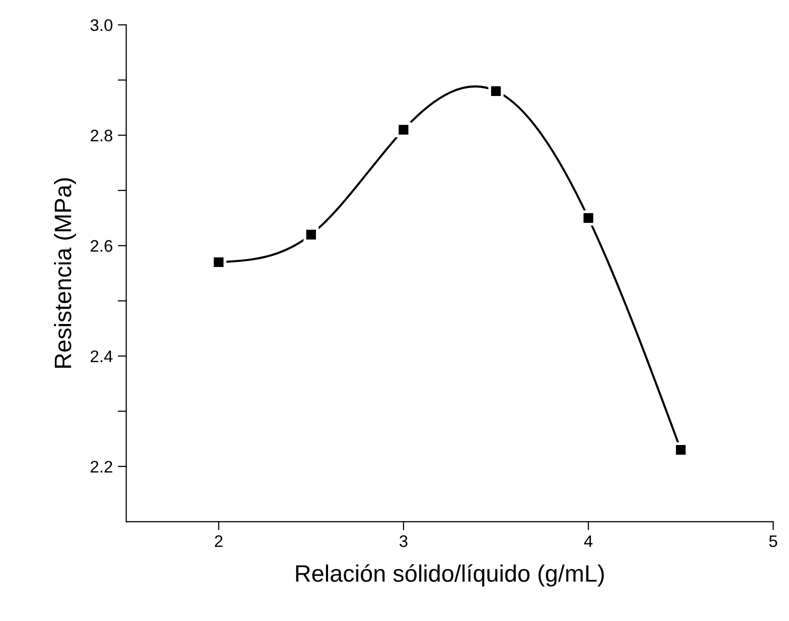 The height and width of the screenshot is (621, 789). What do you see at coordinates (101, 466) in the screenshot?
I see `y-tick-label: 2.2` at bounding box center [101, 466].